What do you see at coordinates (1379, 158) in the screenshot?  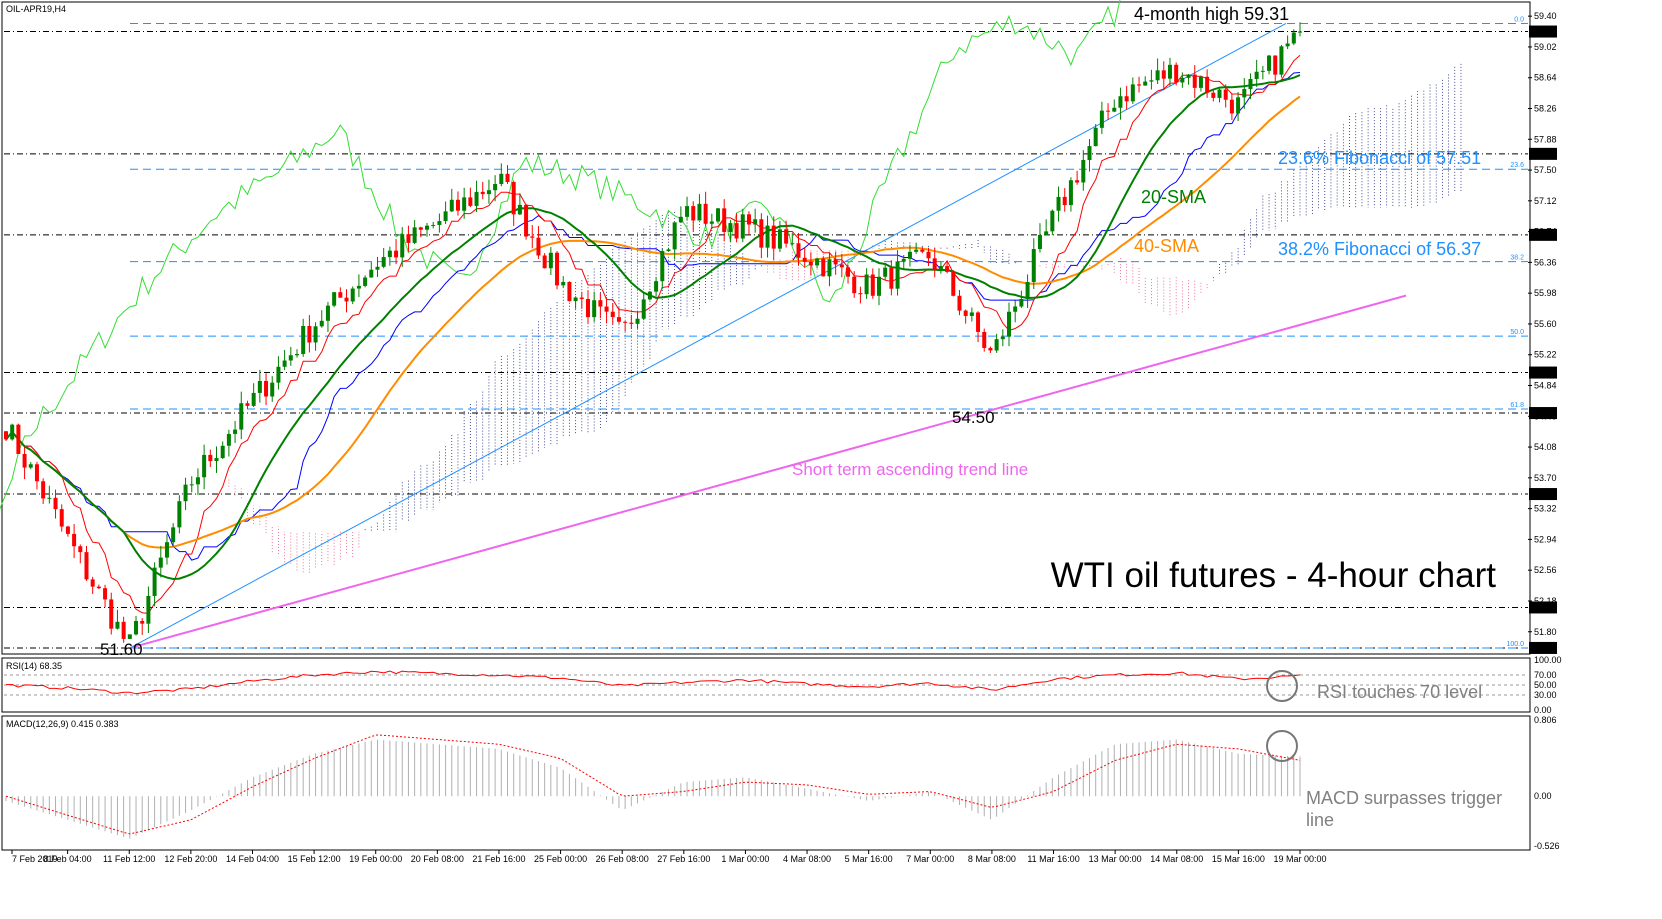 I see `fib236-annotation: 23.6% Fibonacci of 57.51` at bounding box center [1379, 158].